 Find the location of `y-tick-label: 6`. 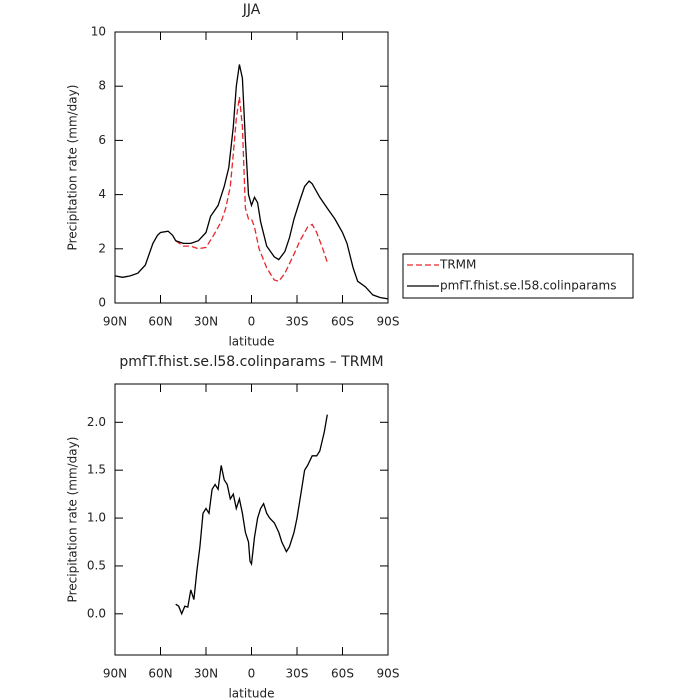

y-tick-label: 6 is located at coordinates (102, 140).